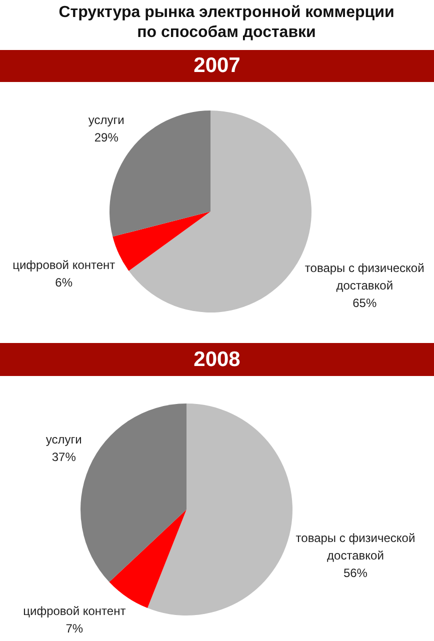 The height and width of the screenshot is (641, 434). Describe the element at coordinates (217, 66) in the screenshot. I see `chart-subtitle: 2007` at that location.